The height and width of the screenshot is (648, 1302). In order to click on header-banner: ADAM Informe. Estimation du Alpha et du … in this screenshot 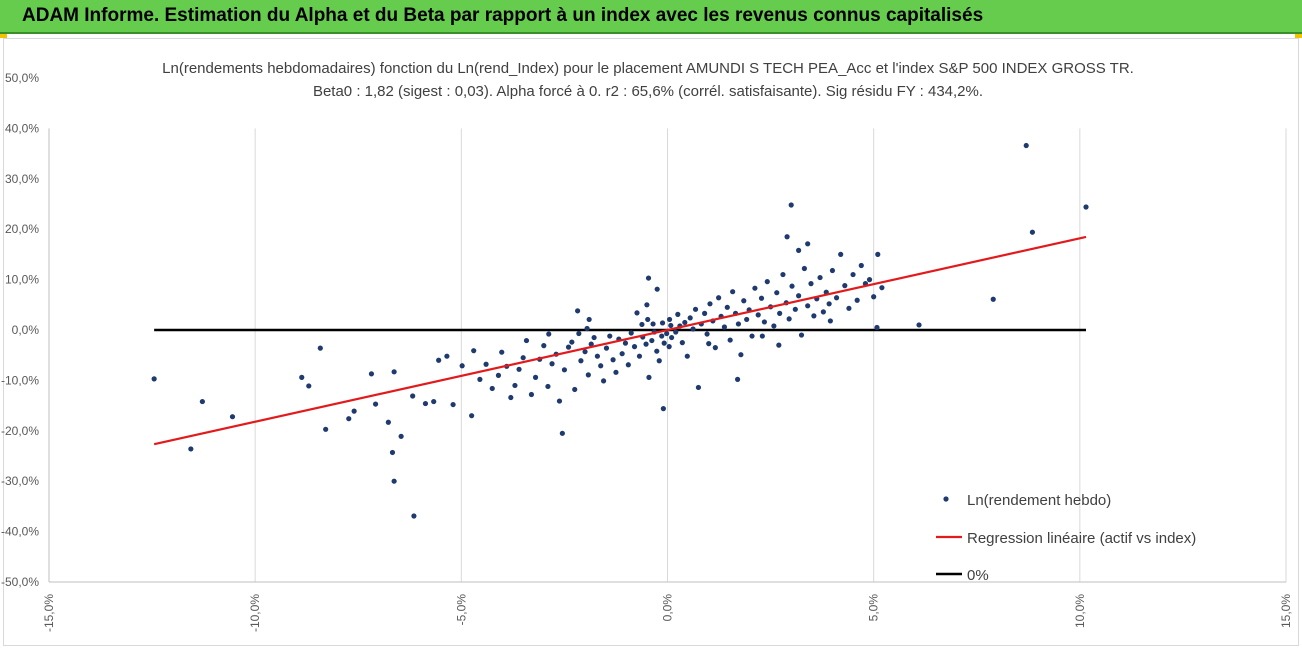, I will do `click(651, 17)`.